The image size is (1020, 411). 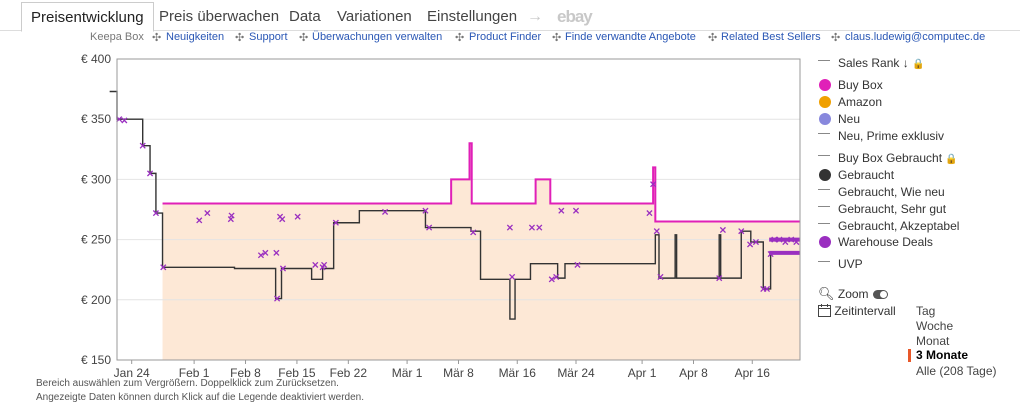 I want to click on tab-variationen: Variationen, so click(x=374, y=16).